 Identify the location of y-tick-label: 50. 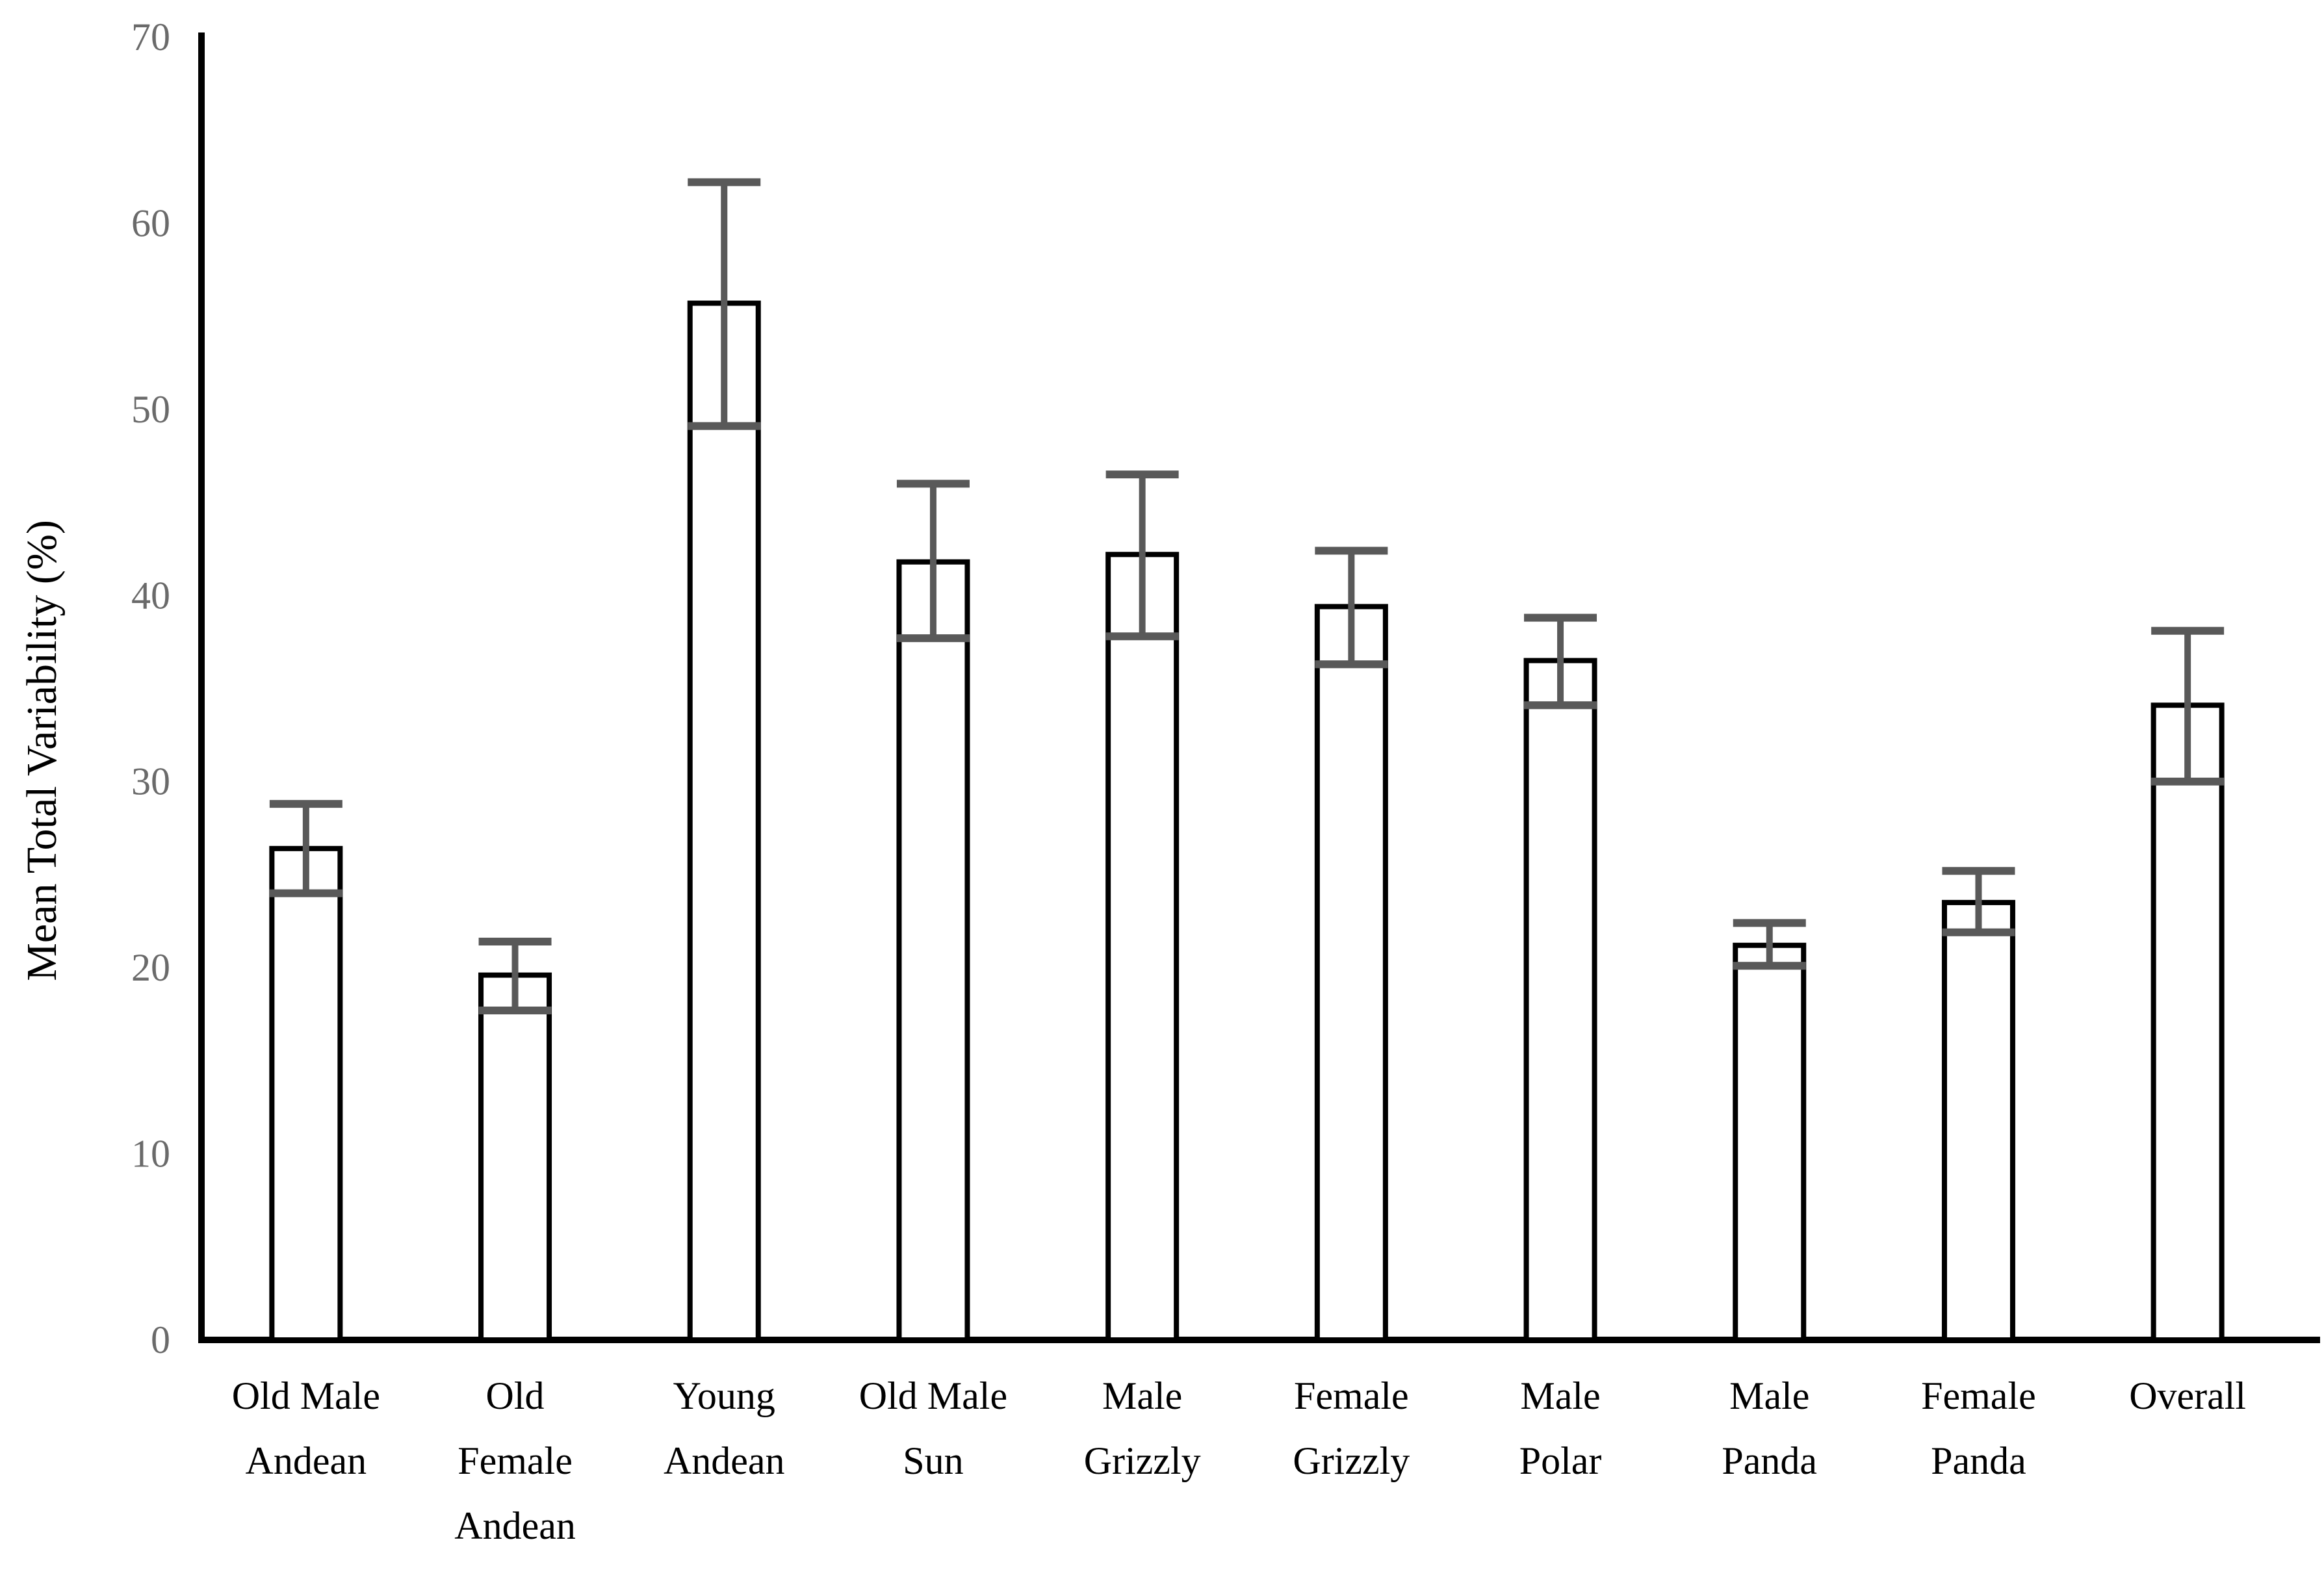
(150, 409).